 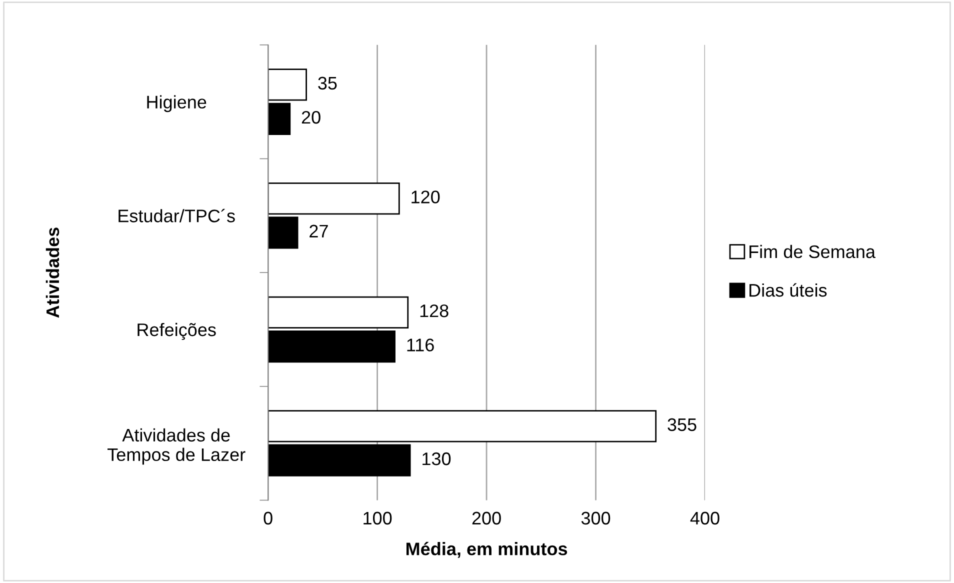 What do you see at coordinates (177, 446) in the screenshot?
I see `y-tick-label: Atividades de Tempos de Lazer` at bounding box center [177, 446].